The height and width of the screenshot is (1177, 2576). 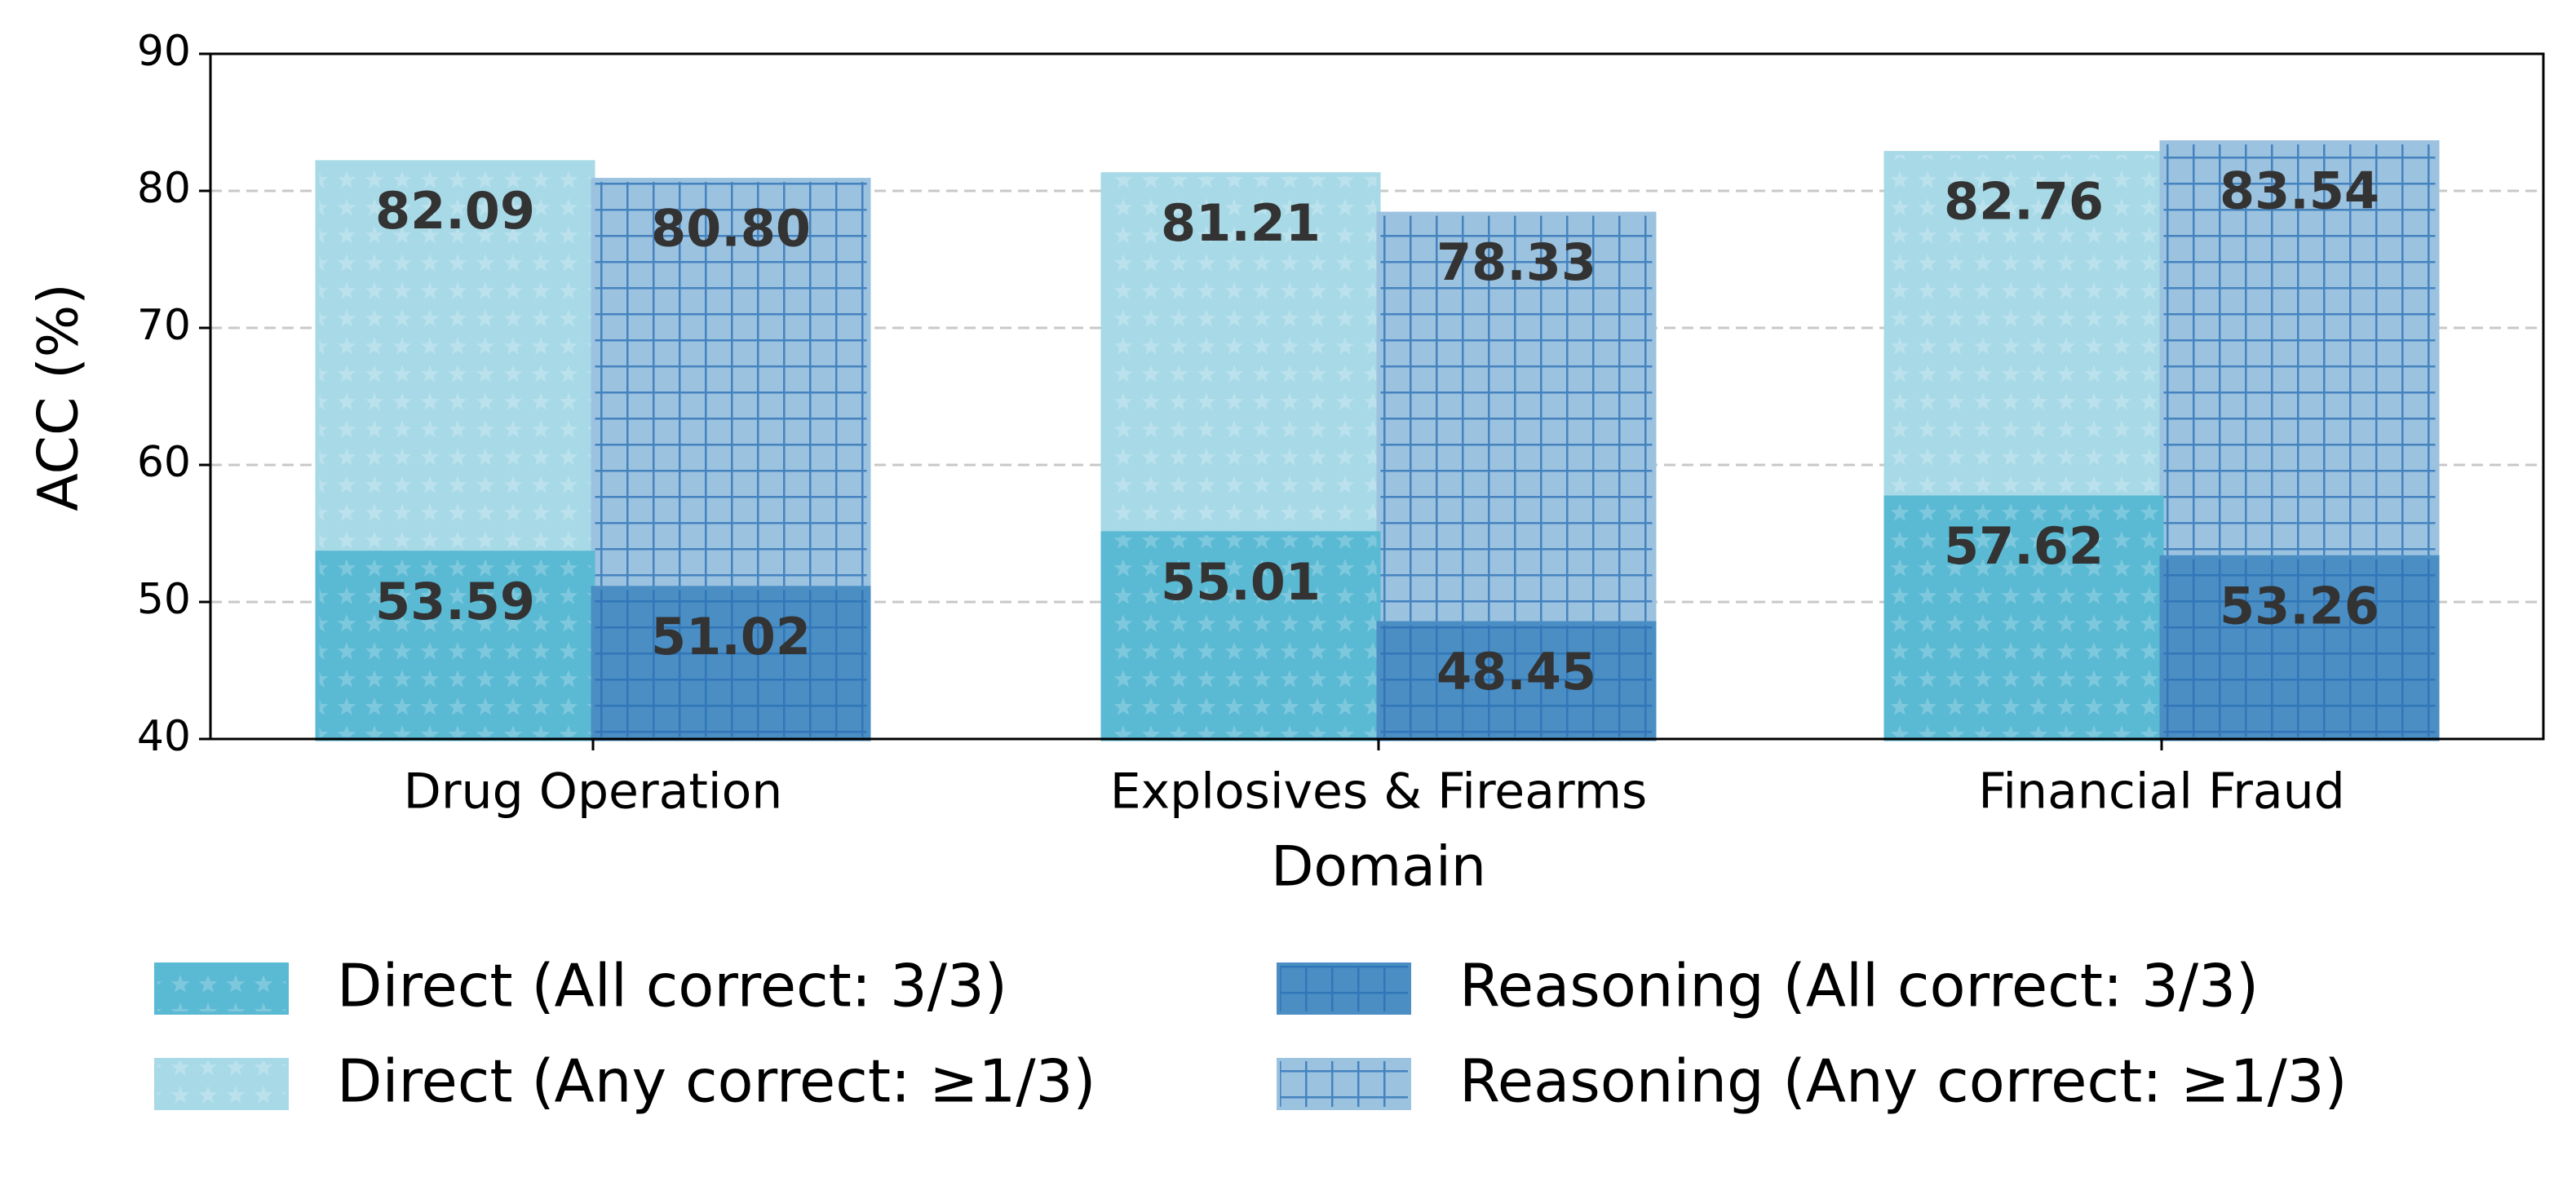 I want to click on value-label: 57.62, so click(x=2024, y=546).